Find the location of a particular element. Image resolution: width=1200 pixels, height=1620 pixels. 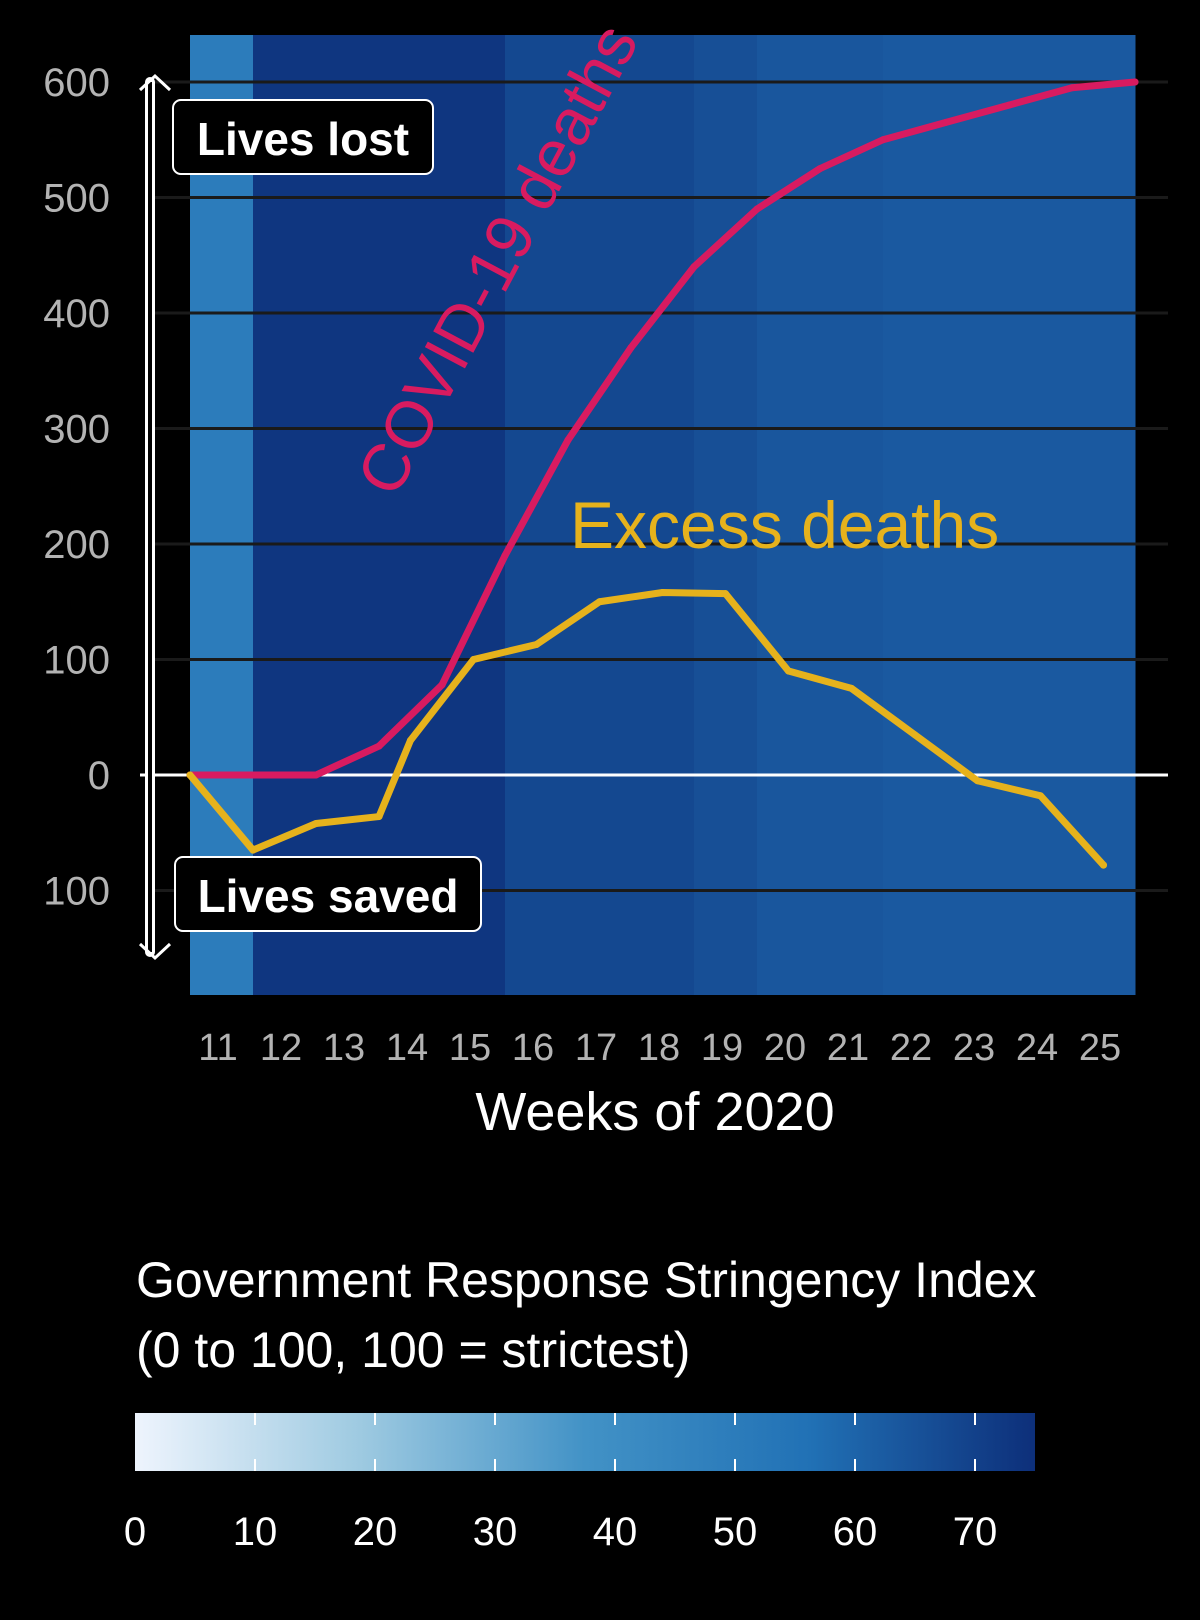

y-tick-label: 600 is located at coordinates (76, 83).